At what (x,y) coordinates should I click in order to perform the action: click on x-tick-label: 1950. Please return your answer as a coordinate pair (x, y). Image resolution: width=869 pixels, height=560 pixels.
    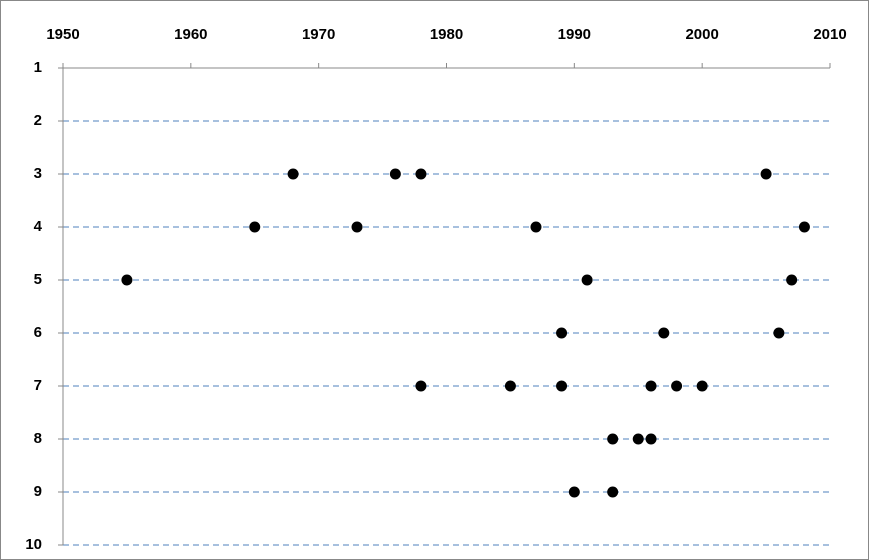
    Looking at the image, I should click on (62, 34).